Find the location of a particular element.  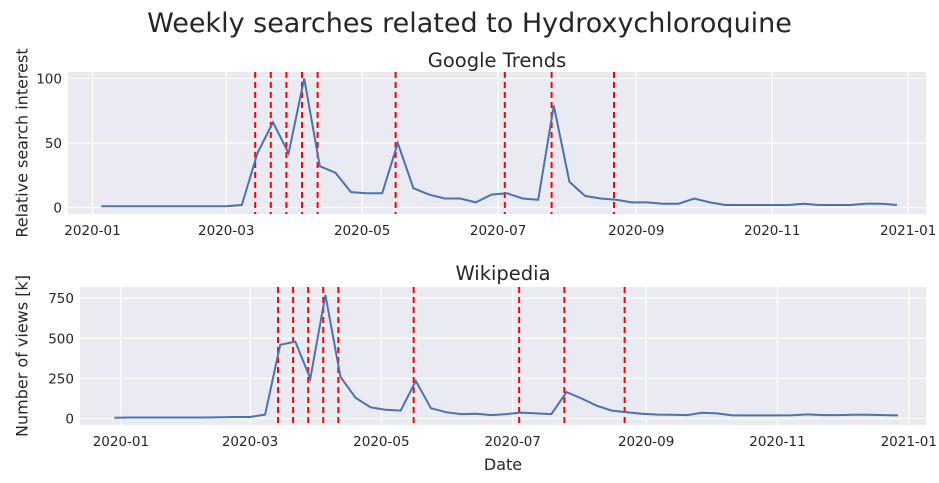

google-trends-y-axis-label: Relative search interest is located at coordinates (22, 142).